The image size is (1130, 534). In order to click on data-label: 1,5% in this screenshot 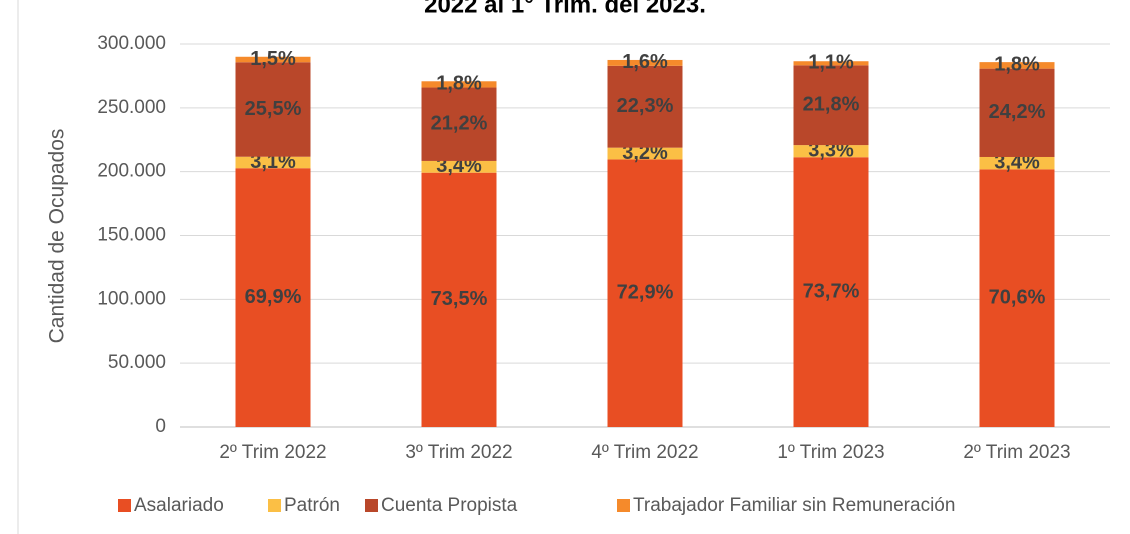, I will do `click(273, 59)`.